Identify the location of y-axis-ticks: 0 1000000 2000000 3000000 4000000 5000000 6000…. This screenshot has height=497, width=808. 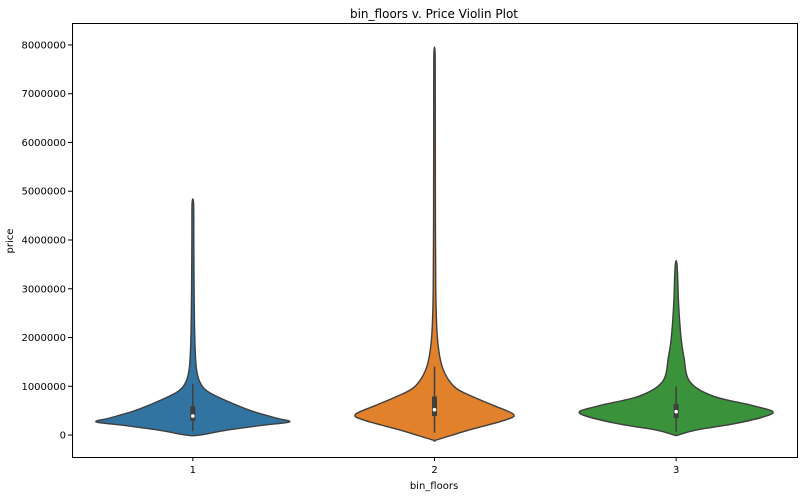
(46, 241).